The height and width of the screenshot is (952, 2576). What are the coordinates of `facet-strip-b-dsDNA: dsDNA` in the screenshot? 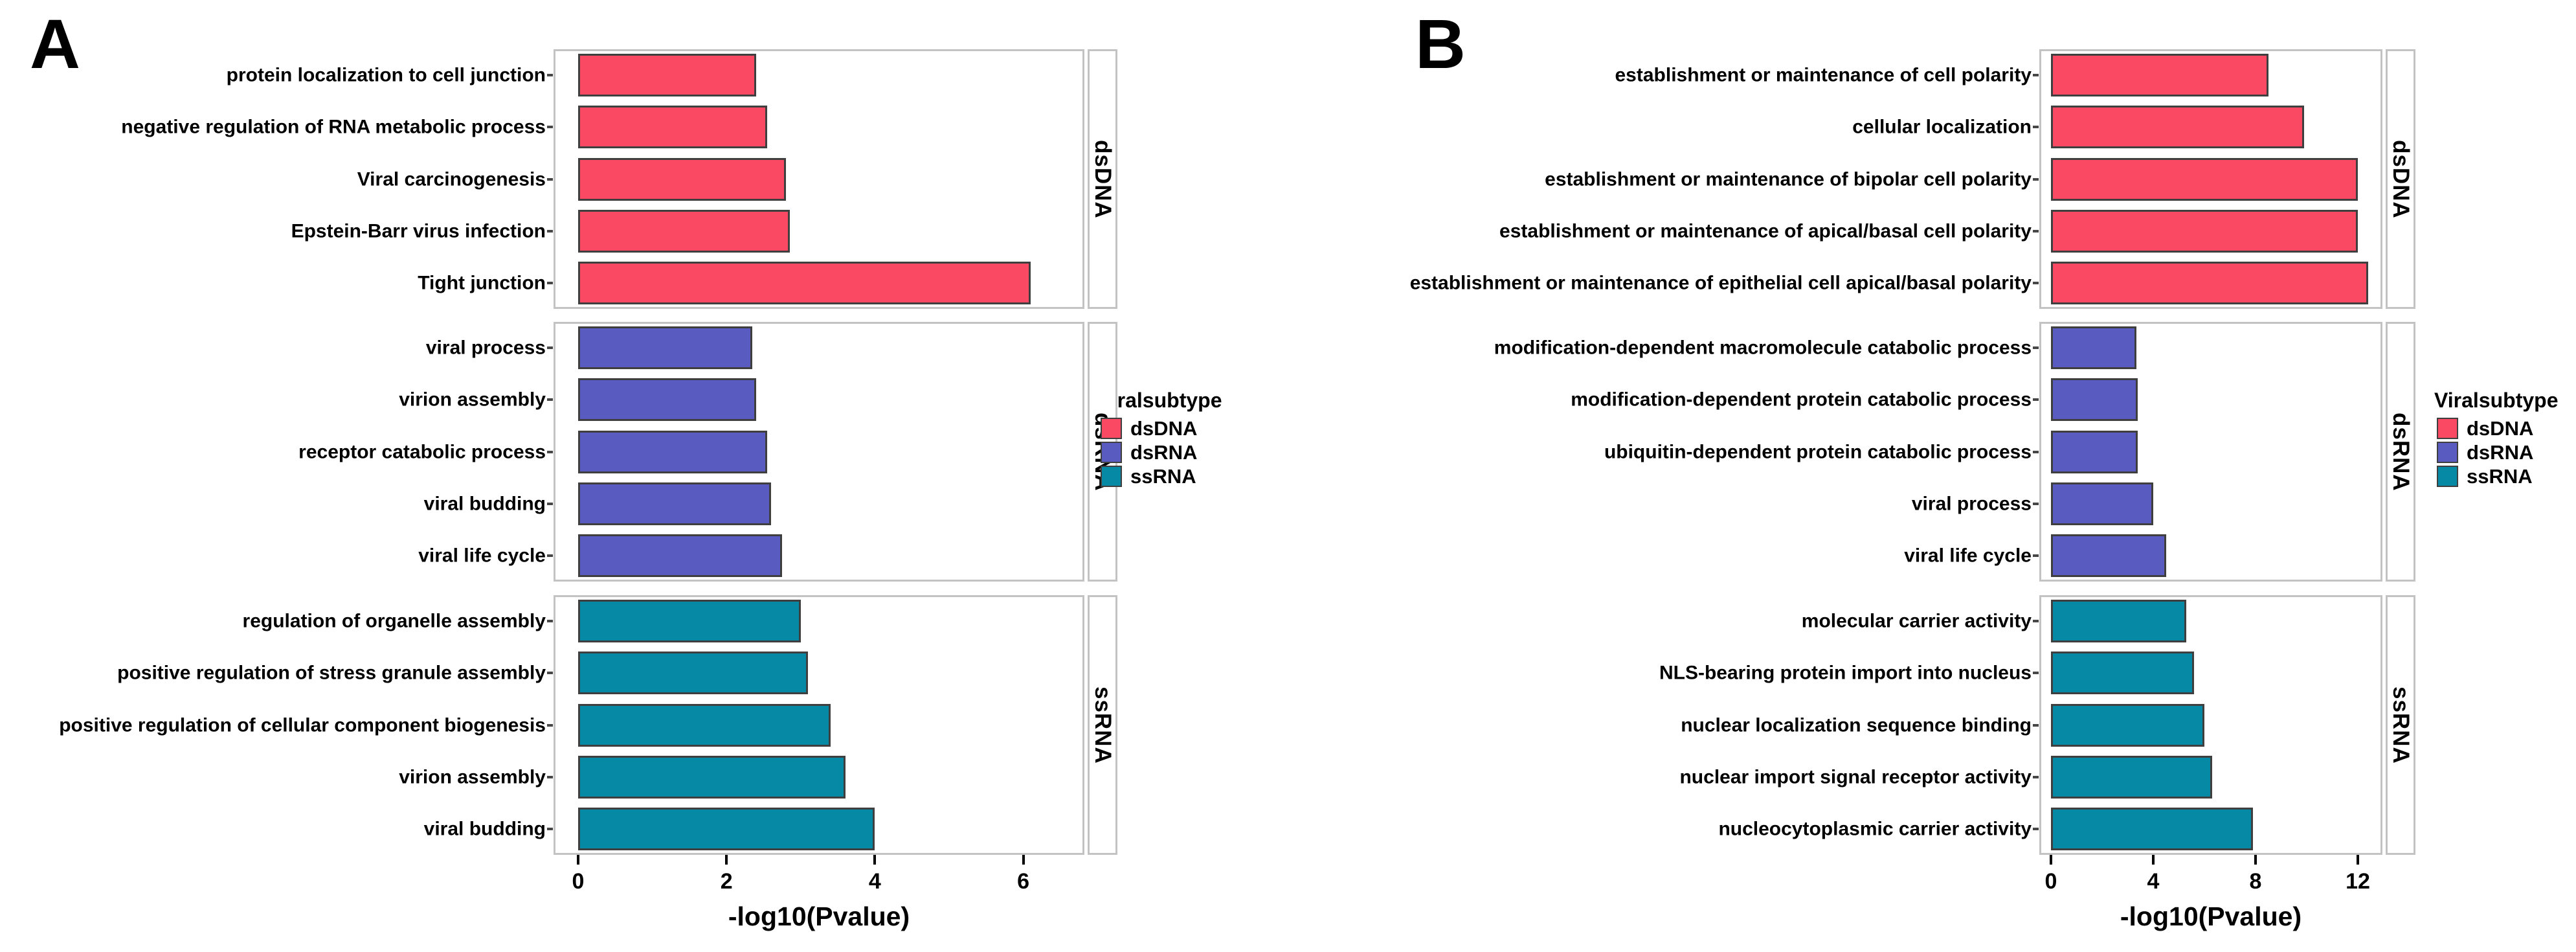 It's located at (2401, 179).